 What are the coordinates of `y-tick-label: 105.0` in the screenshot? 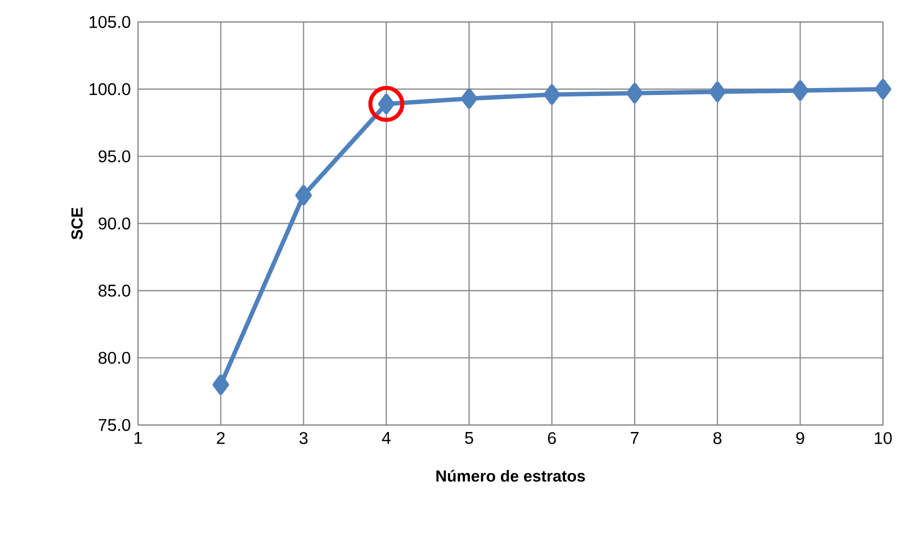 It's located at (110, 22).